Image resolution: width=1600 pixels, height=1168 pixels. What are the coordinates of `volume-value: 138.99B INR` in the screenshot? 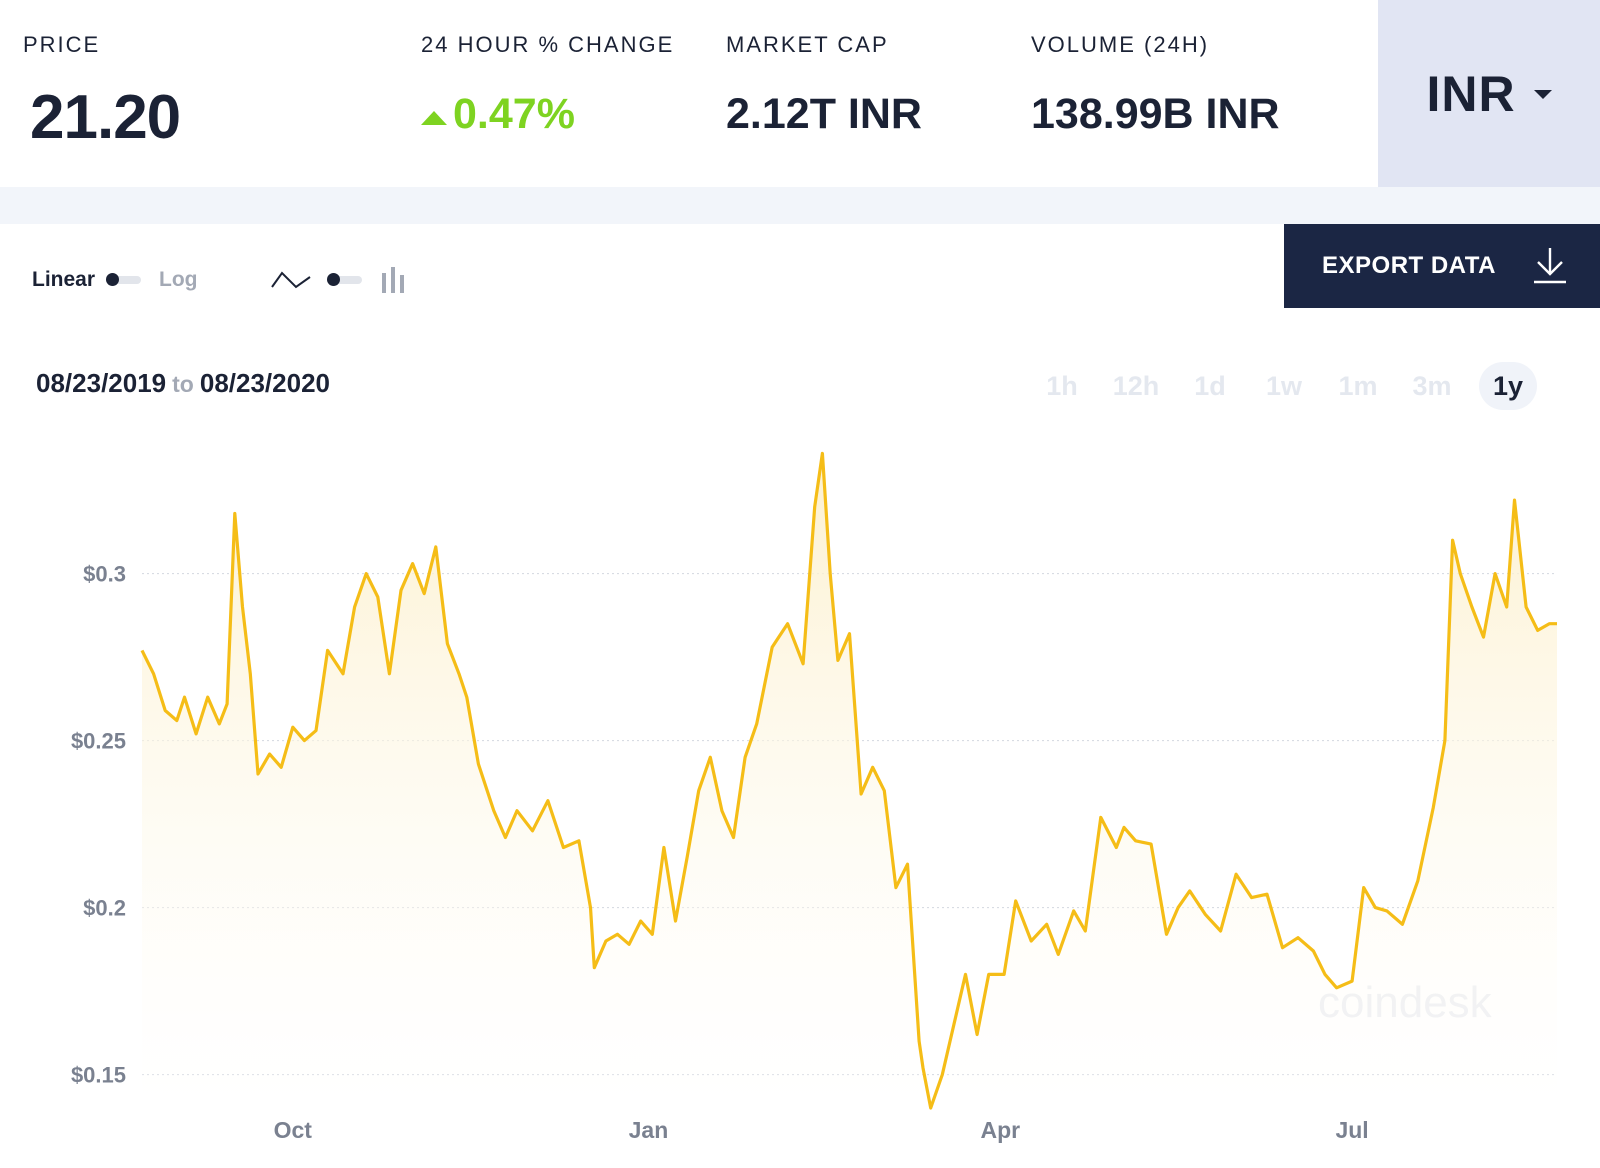 It's located at (1155, 114).